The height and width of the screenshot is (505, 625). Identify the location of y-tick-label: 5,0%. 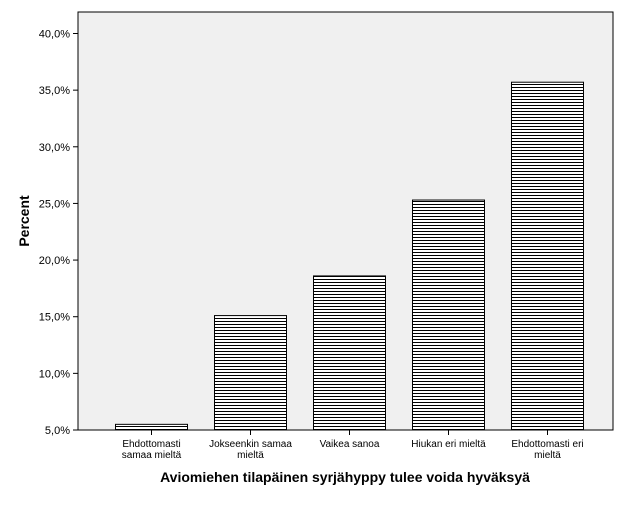
(57, 431).